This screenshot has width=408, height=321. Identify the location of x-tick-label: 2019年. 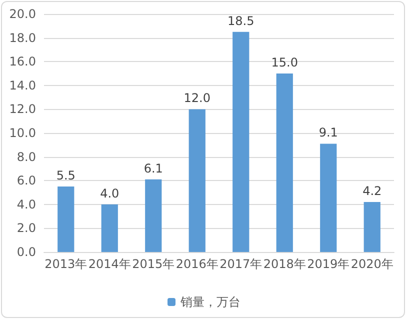
(328, 264).